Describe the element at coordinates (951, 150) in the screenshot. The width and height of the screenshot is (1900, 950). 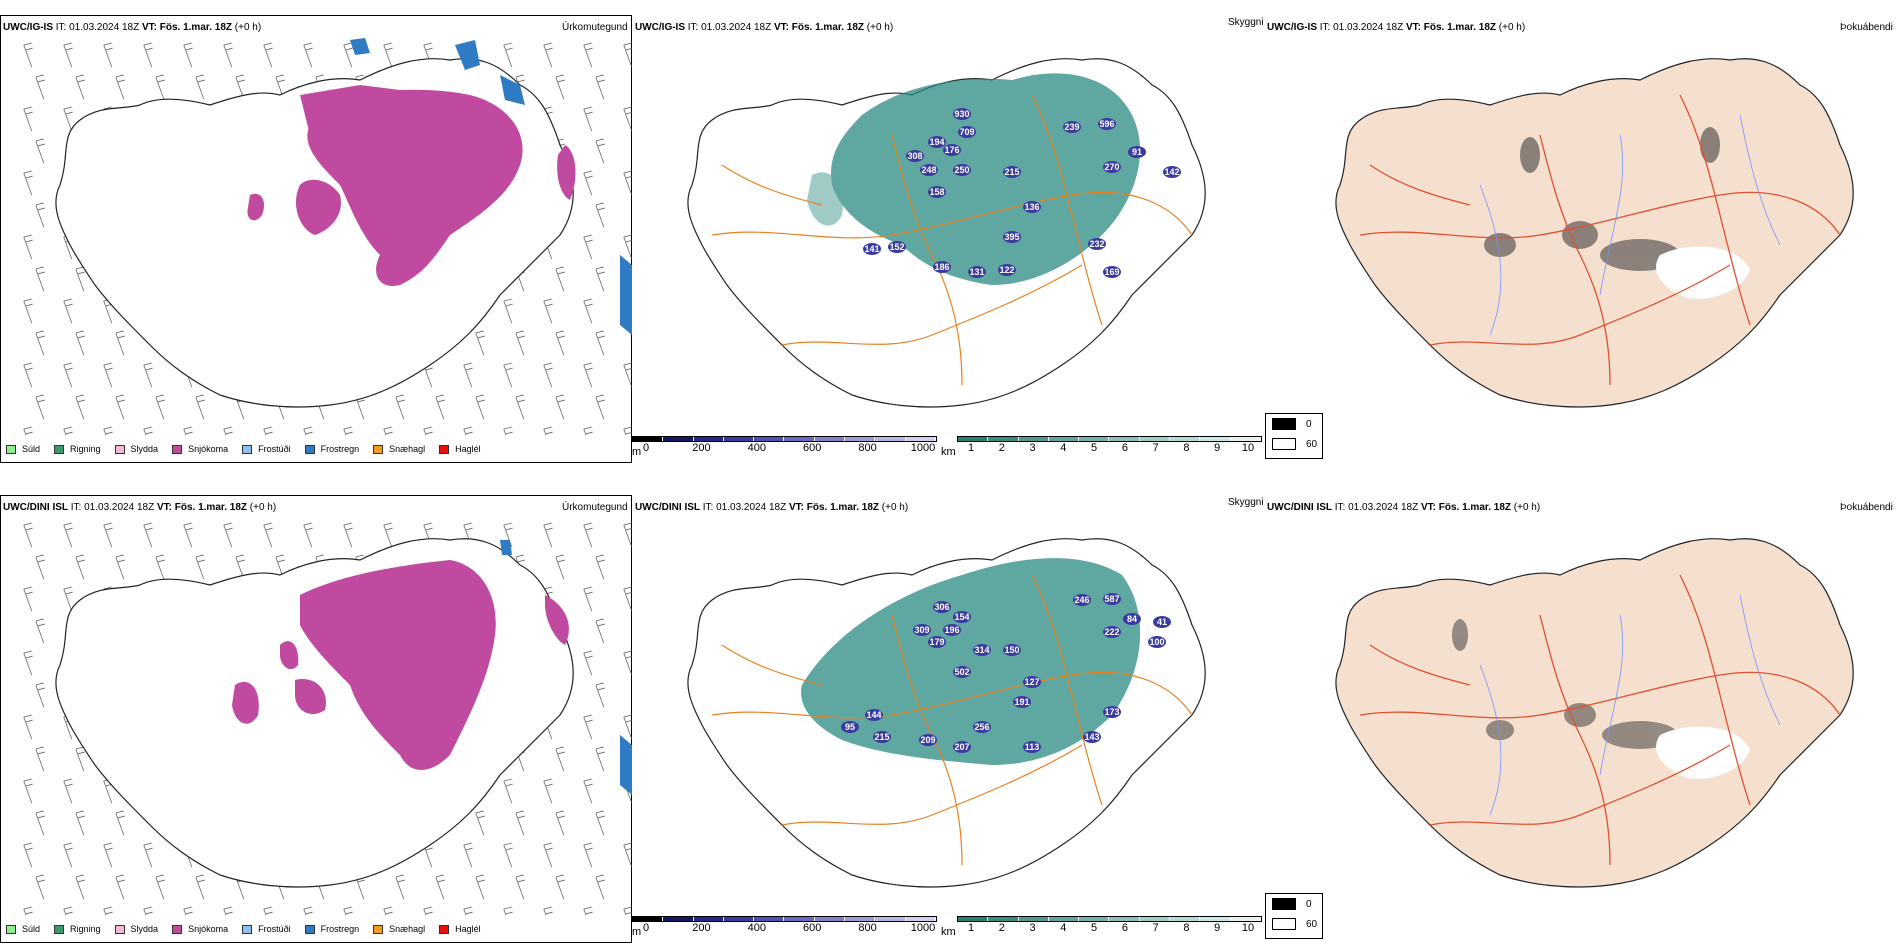
I see `peak-elevation-label: 176` at that location.